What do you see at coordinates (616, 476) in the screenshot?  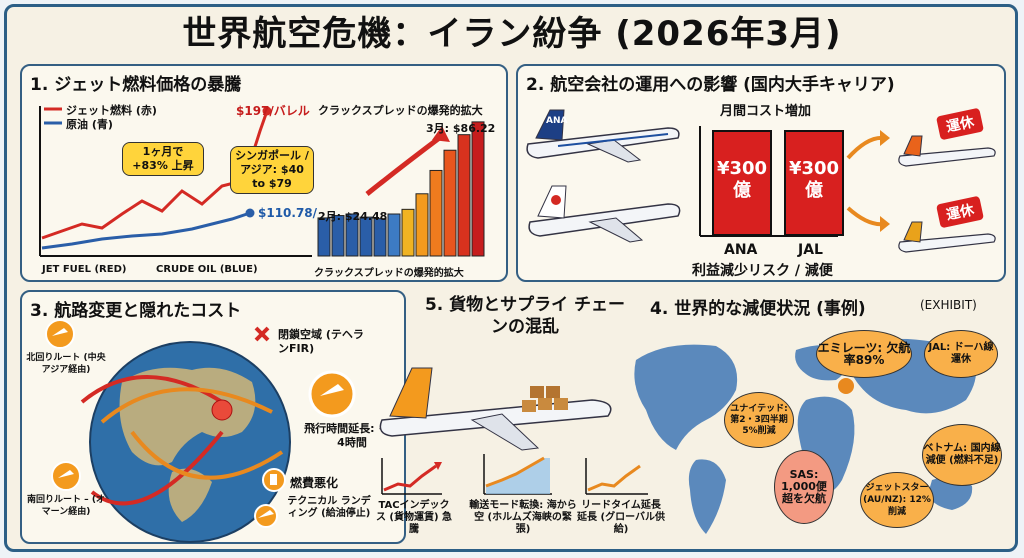 I see `lead-mini-chart` at bounding box center [616, 476].